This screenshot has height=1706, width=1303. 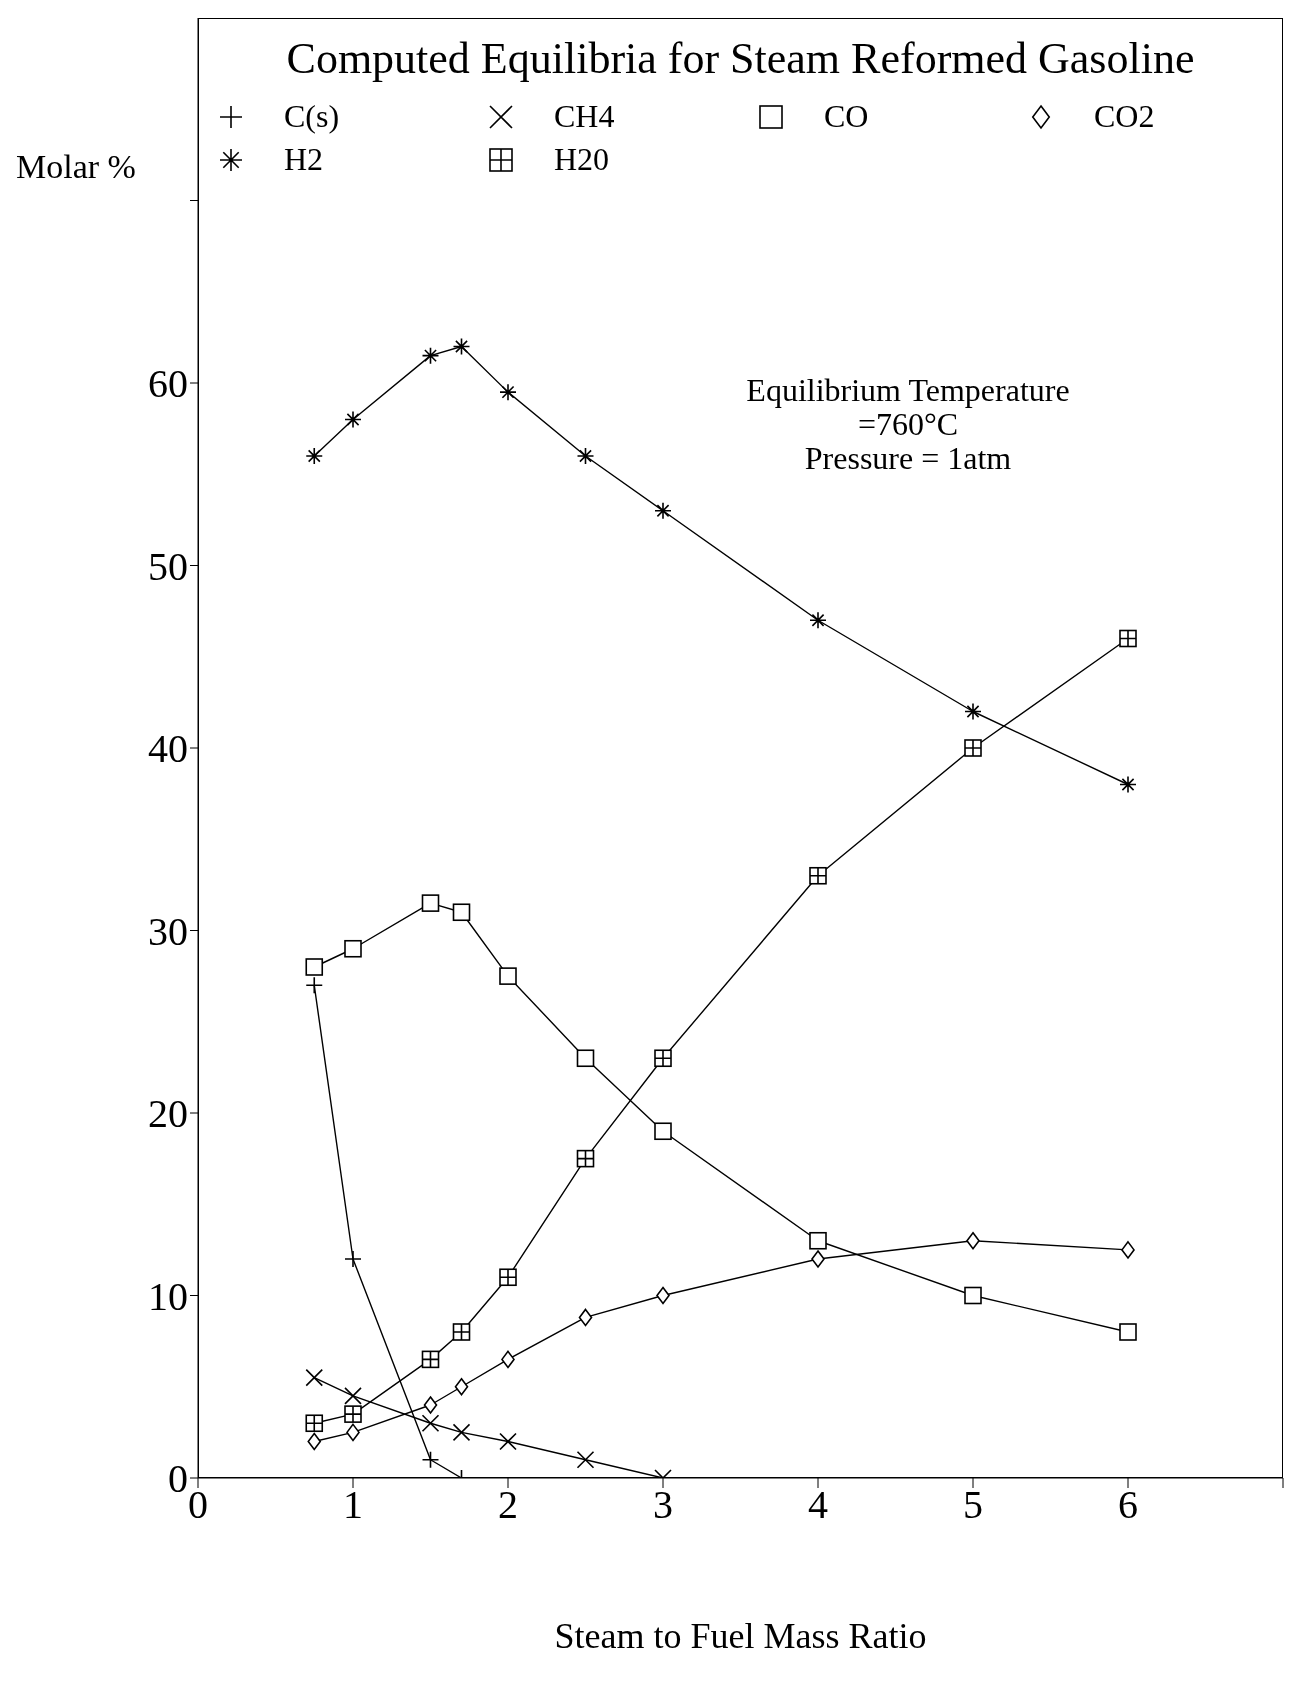 I want to click on legend-label: CO2, so click(x=1124, y=116).